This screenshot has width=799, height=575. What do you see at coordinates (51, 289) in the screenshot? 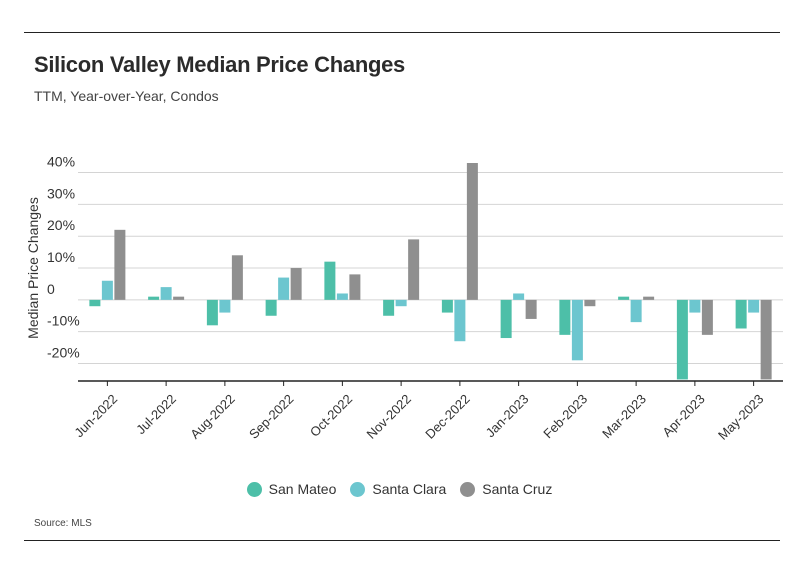
I see `y-tick-label: 0` at bounding box center [51, 289].